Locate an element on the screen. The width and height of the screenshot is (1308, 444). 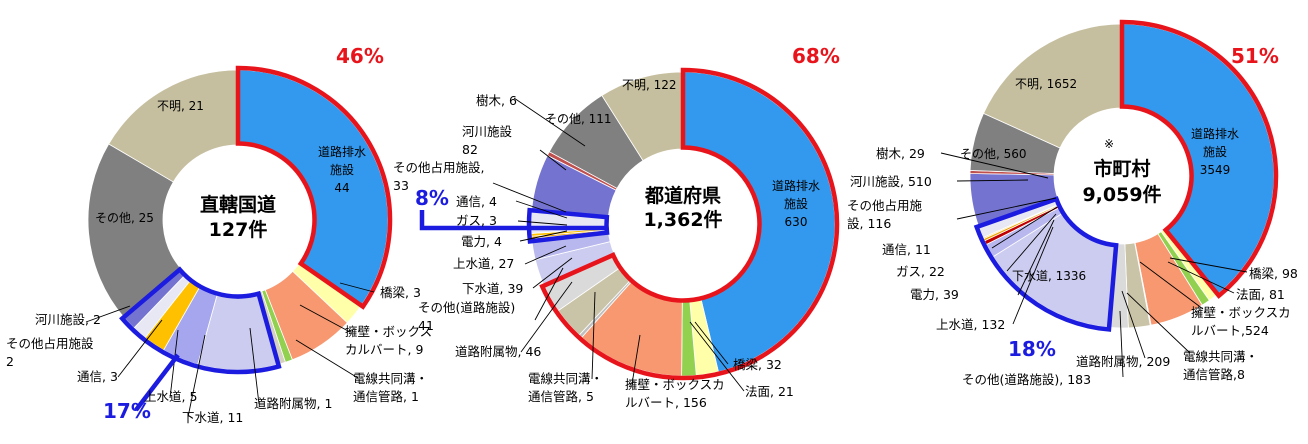
slice-label--: 擁壁・ボックスカルバート, 9 is located at coordinates (388, 340).